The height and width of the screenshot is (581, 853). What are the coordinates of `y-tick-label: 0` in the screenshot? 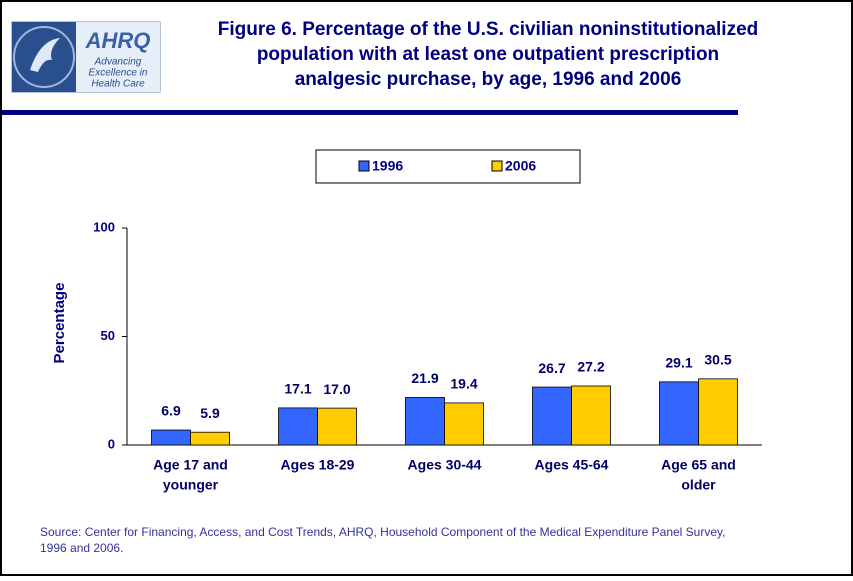 It's located at (111, 443).